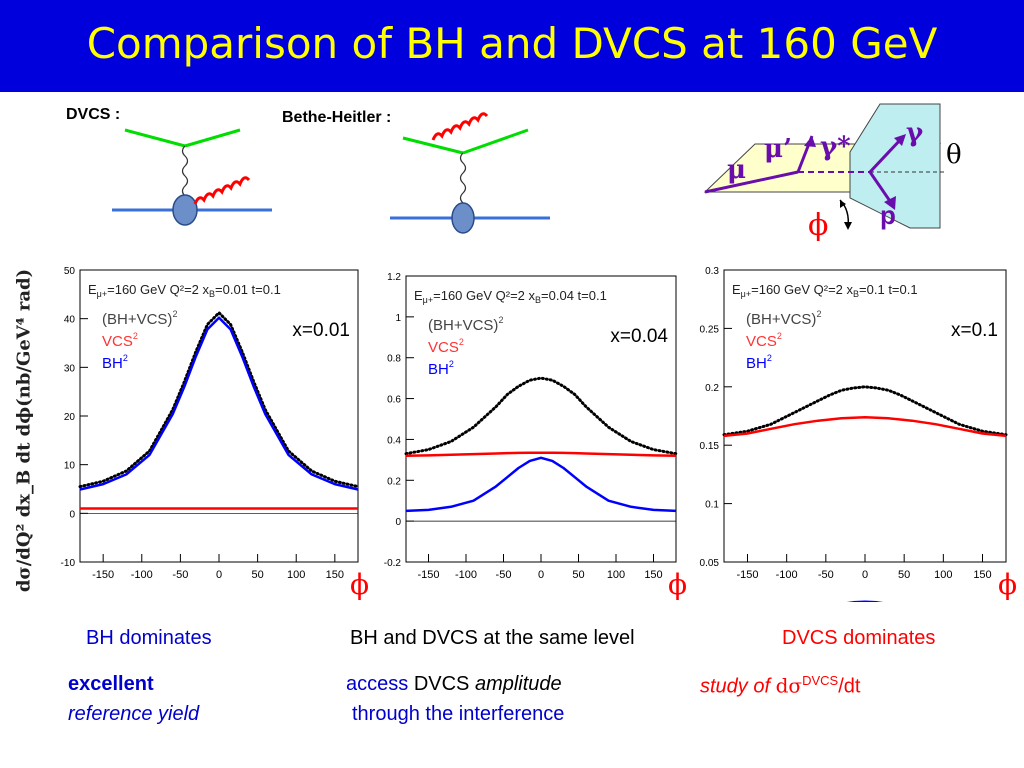 The height and width of the screenshot is (768, 1024). What do you see at coordinates (393, 563) in the screenshot?
I see `y-tick-label: -0.2` at bounding box center [393, 563].